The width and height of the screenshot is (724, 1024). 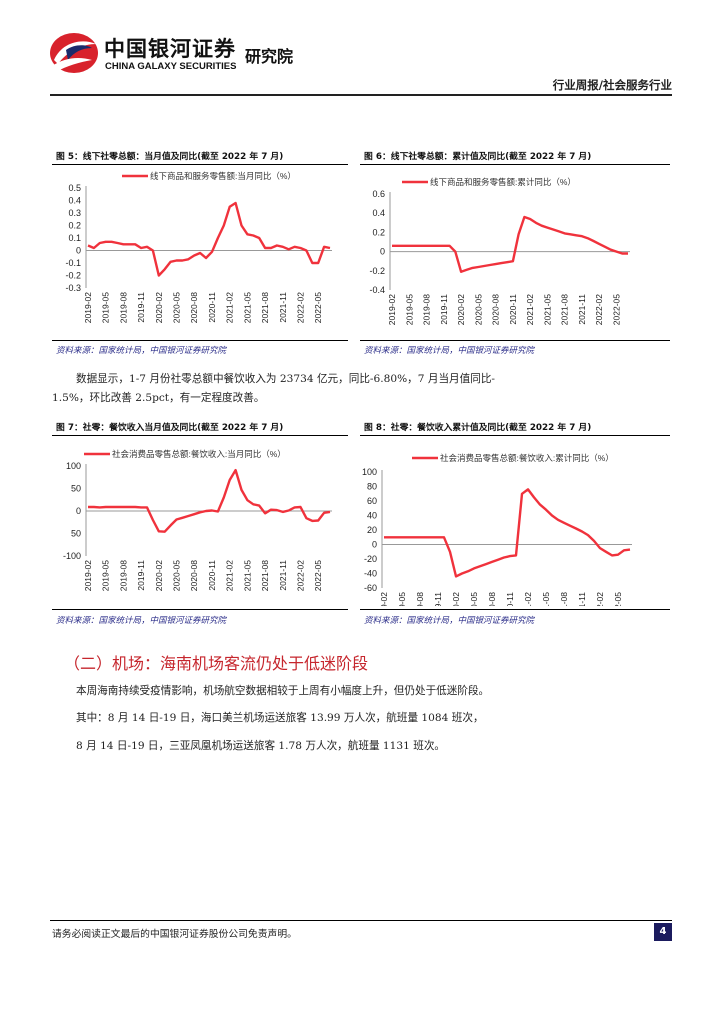 I want to click on y-tick-label: 20, so click(x=372, y=530).